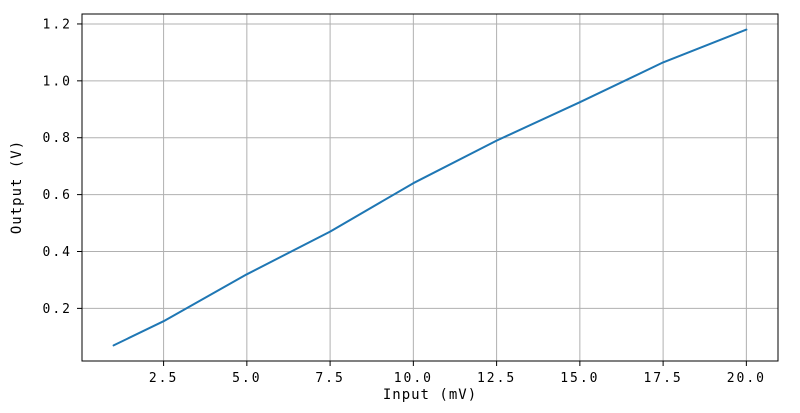 The height and width of the screenshot is (413, 800). Describe the element at coordinates (579, 378) in the screenshot. I see `x-tick-label: 15.0` at that location.